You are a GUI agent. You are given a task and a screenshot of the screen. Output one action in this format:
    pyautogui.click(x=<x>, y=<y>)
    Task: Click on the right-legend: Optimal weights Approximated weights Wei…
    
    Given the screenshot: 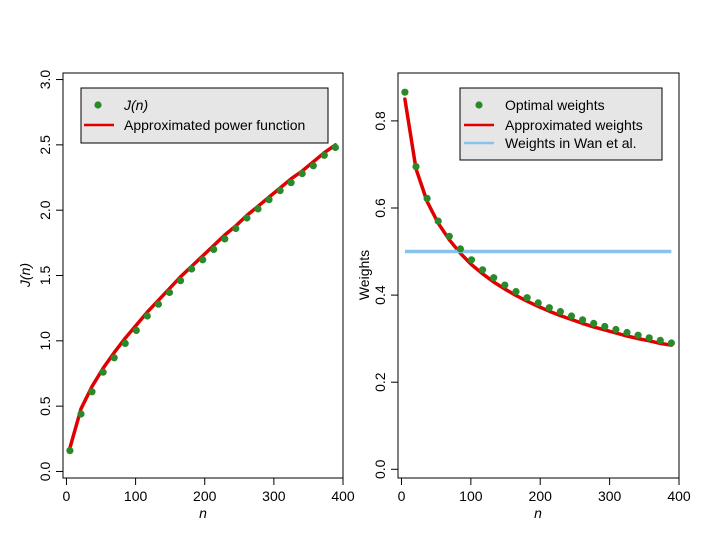 What is the action you would take?
    pyautogui.click(x=561, y=124)
    